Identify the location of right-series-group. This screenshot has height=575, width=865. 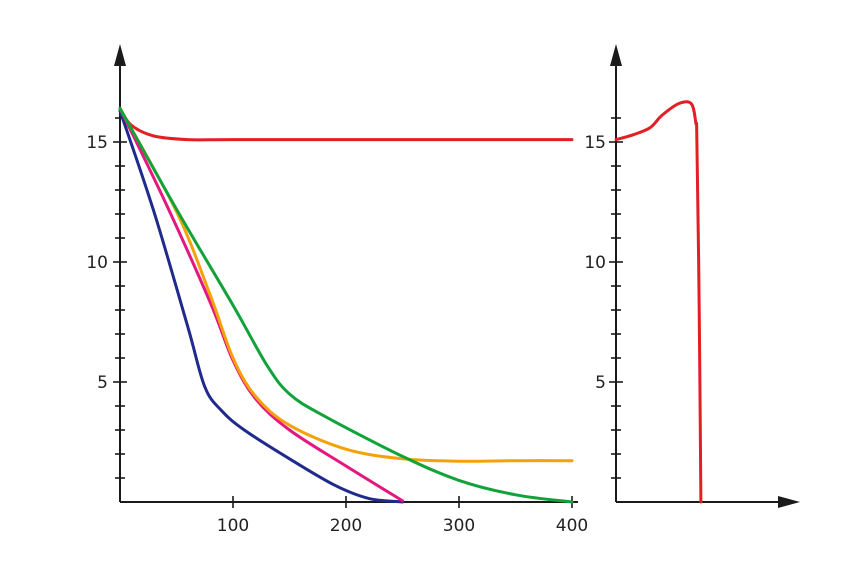
(658, 302).